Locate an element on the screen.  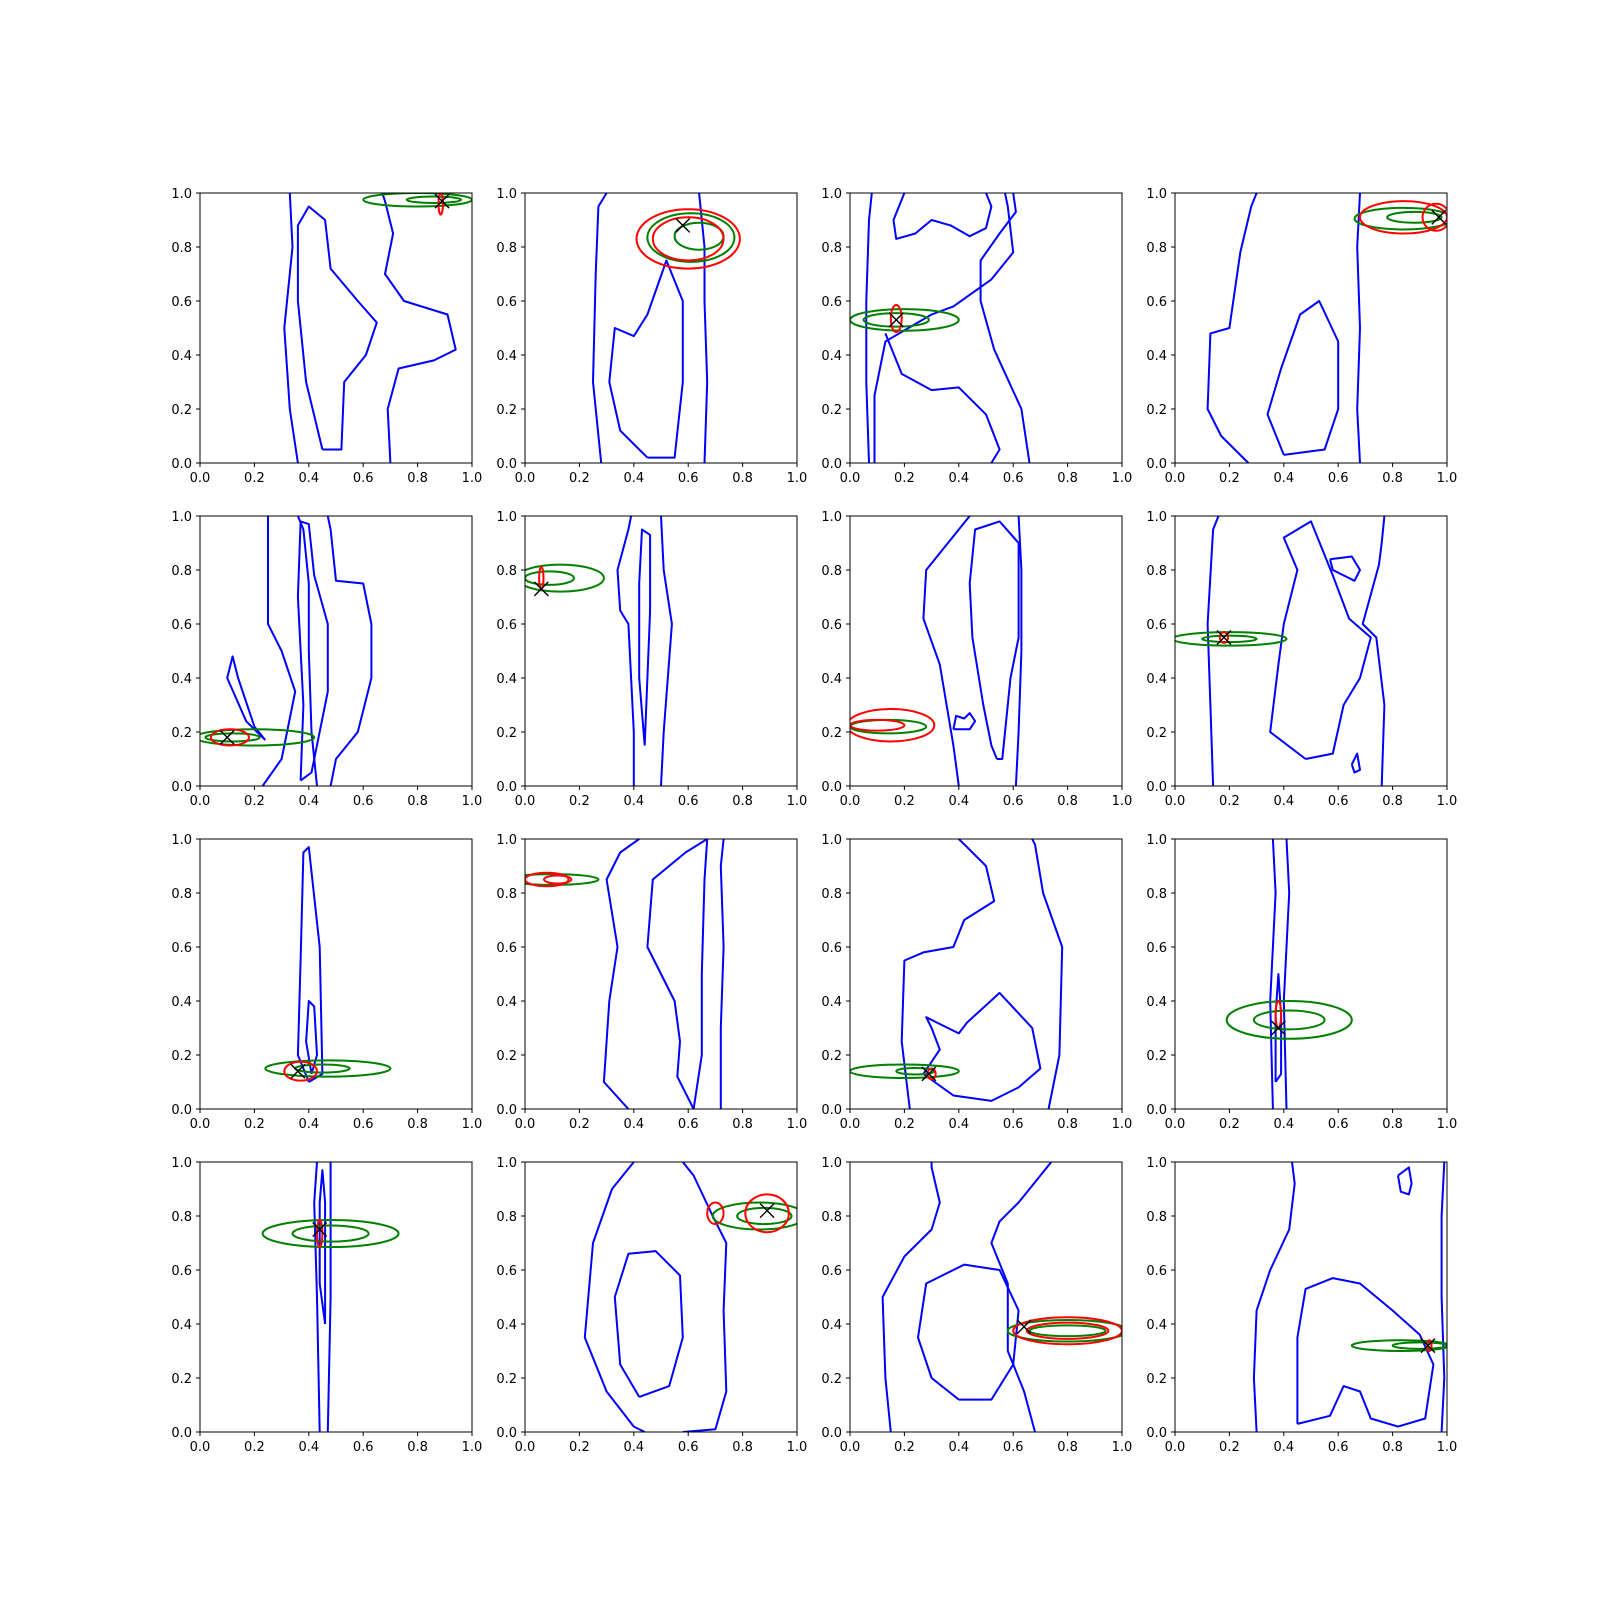
subplot-13: 0.00.0 0.2 0.2 0.4 0.4 0.6 0.6 0.8 0.8 1.0 1.0 is located at coordinates (326, 1305).